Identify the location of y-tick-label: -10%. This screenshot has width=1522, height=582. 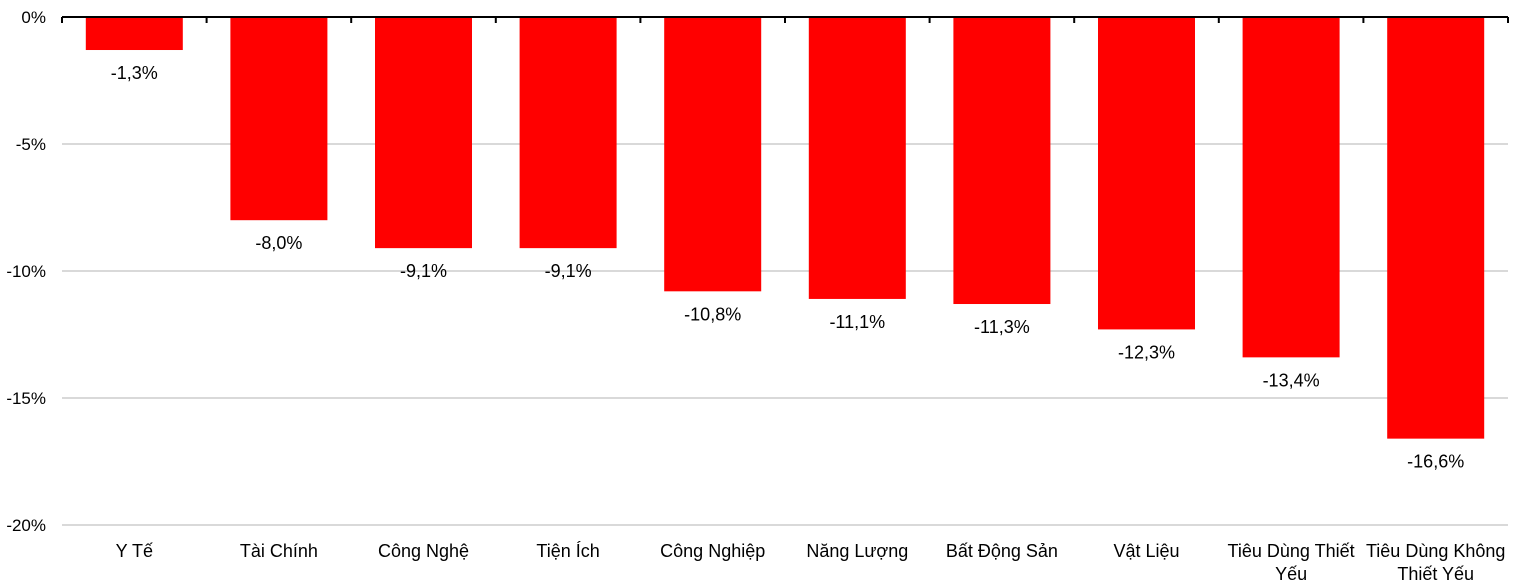
(26, 271).